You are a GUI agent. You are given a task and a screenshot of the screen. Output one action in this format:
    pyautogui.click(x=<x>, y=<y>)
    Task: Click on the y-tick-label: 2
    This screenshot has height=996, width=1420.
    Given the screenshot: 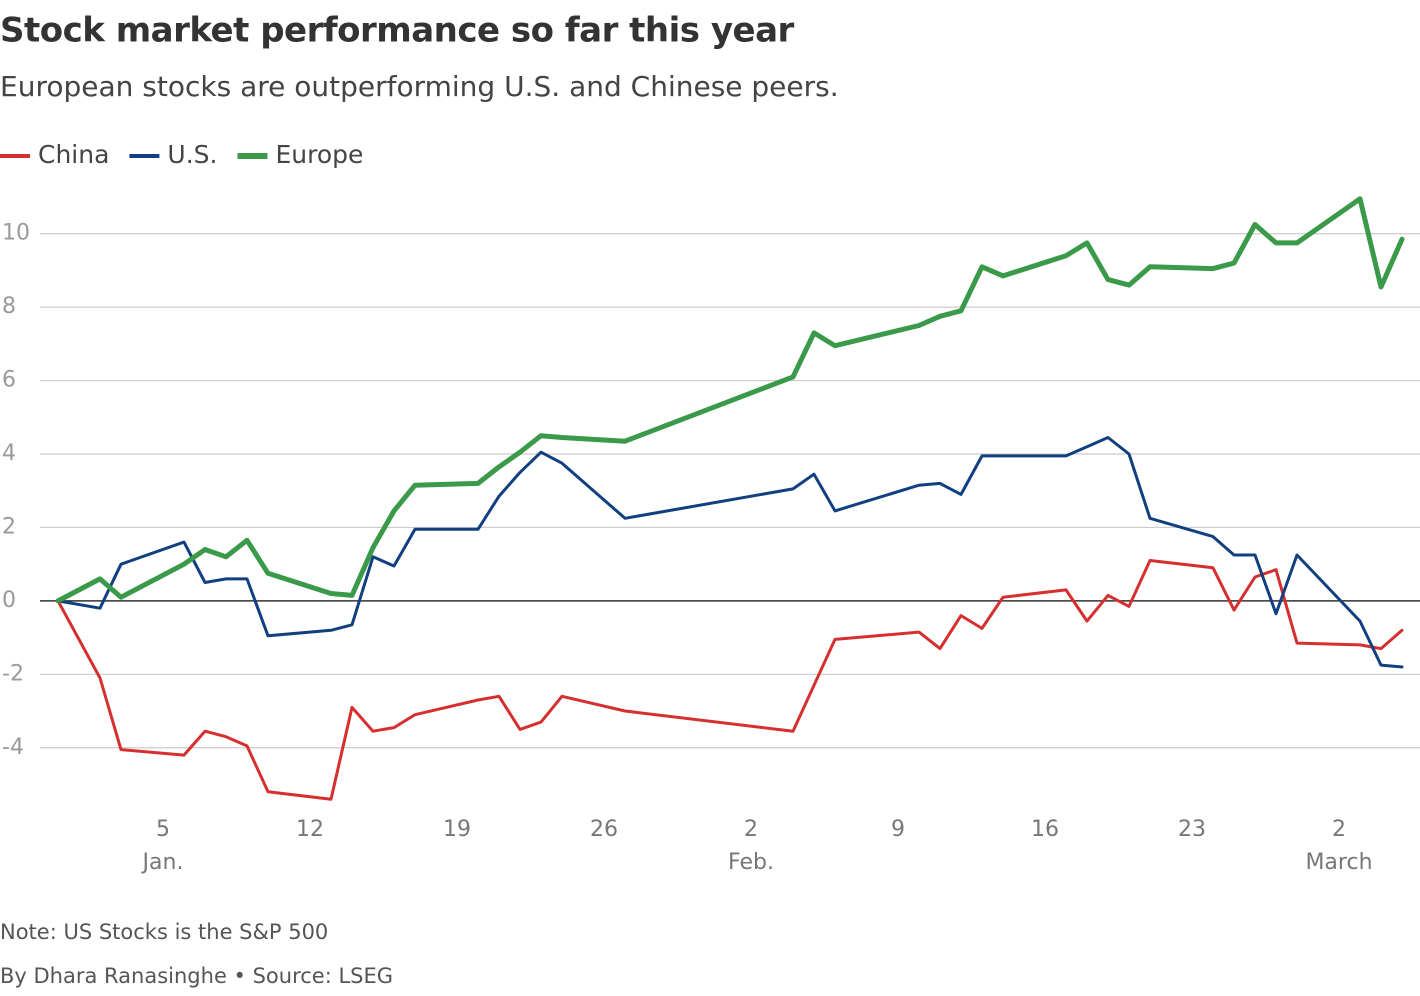 What is the action you would take?
    pyautogui.click(x=9, y=526)
    